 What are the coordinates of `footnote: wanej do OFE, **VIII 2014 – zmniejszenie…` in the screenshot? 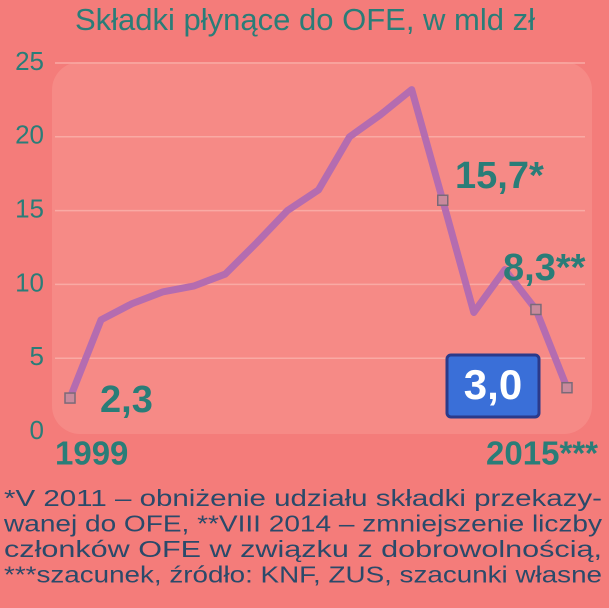 It's located at (303, 524).